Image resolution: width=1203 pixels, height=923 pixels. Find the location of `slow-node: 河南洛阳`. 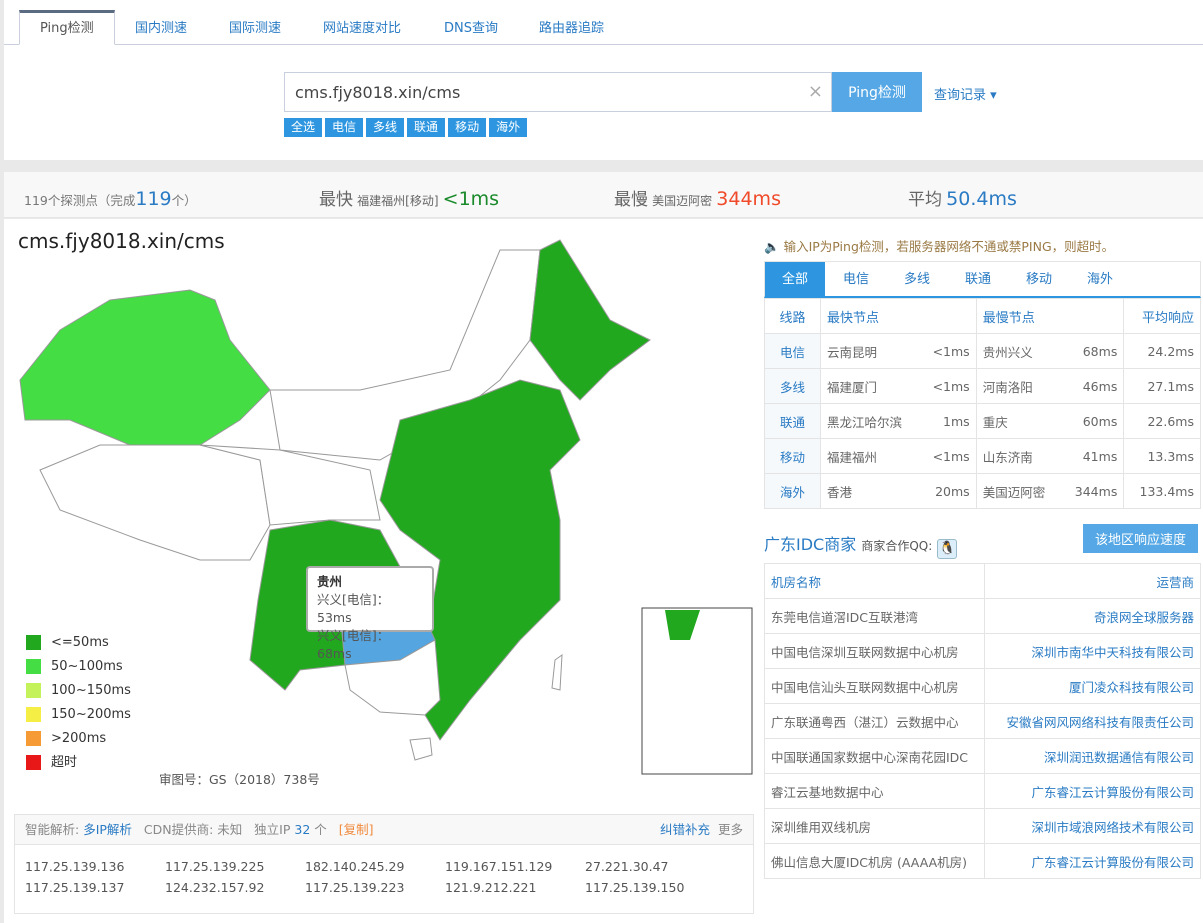

slow-node: 河南洛阳 is located at coordinates (1018, 386).